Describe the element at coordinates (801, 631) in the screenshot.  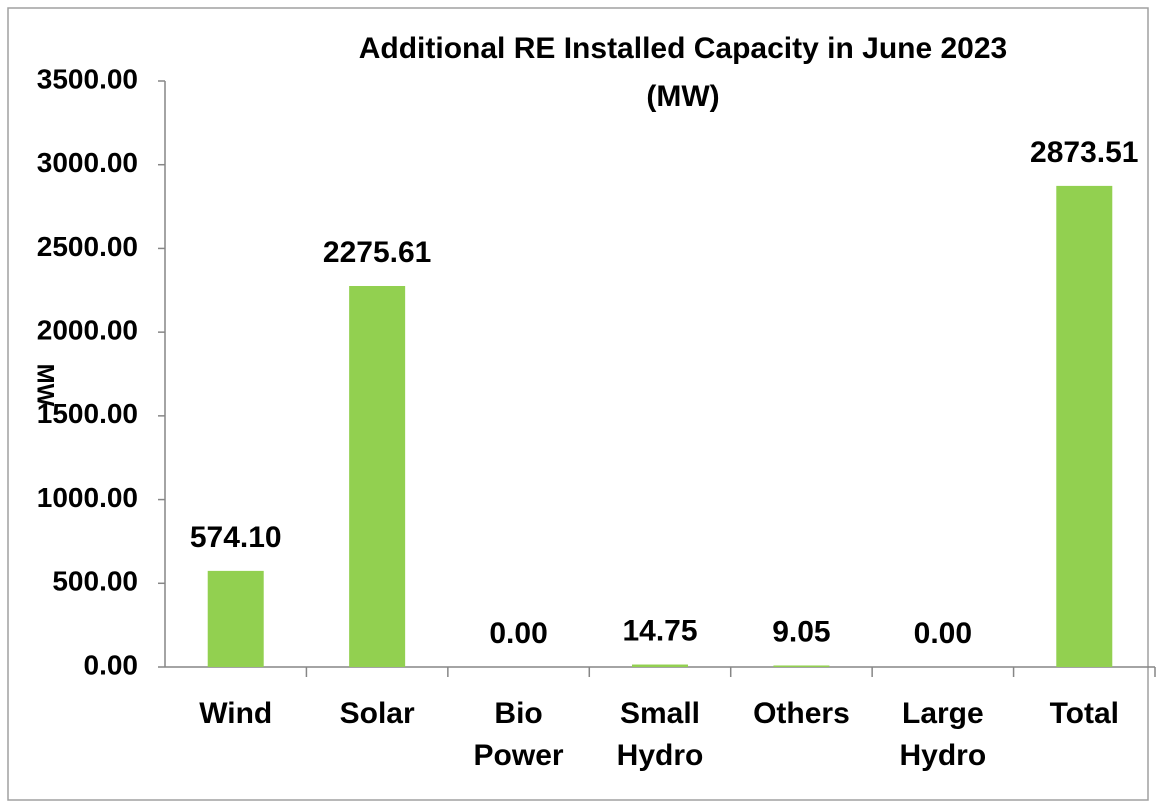
I see `value-label: 9.05` at that location.